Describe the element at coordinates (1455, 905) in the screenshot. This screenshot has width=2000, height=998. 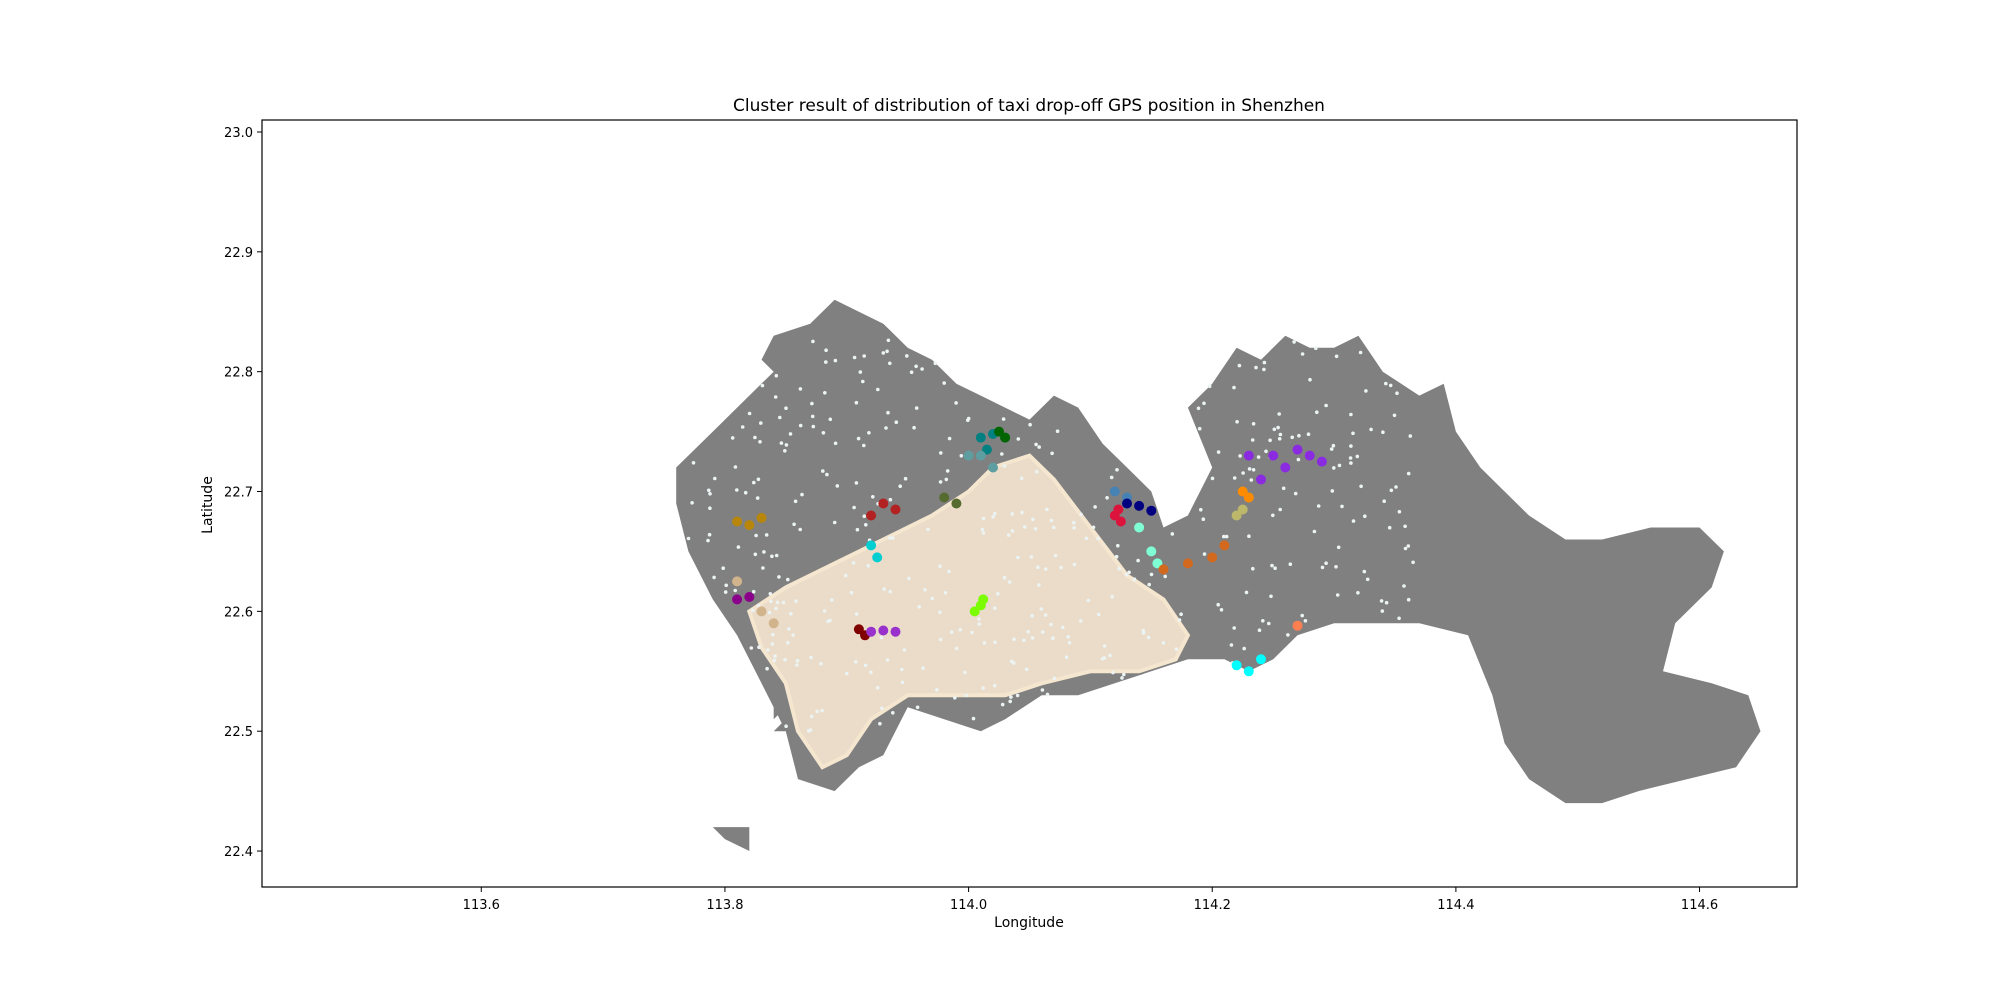
I see `x-tick-label: 114.4` at that location.